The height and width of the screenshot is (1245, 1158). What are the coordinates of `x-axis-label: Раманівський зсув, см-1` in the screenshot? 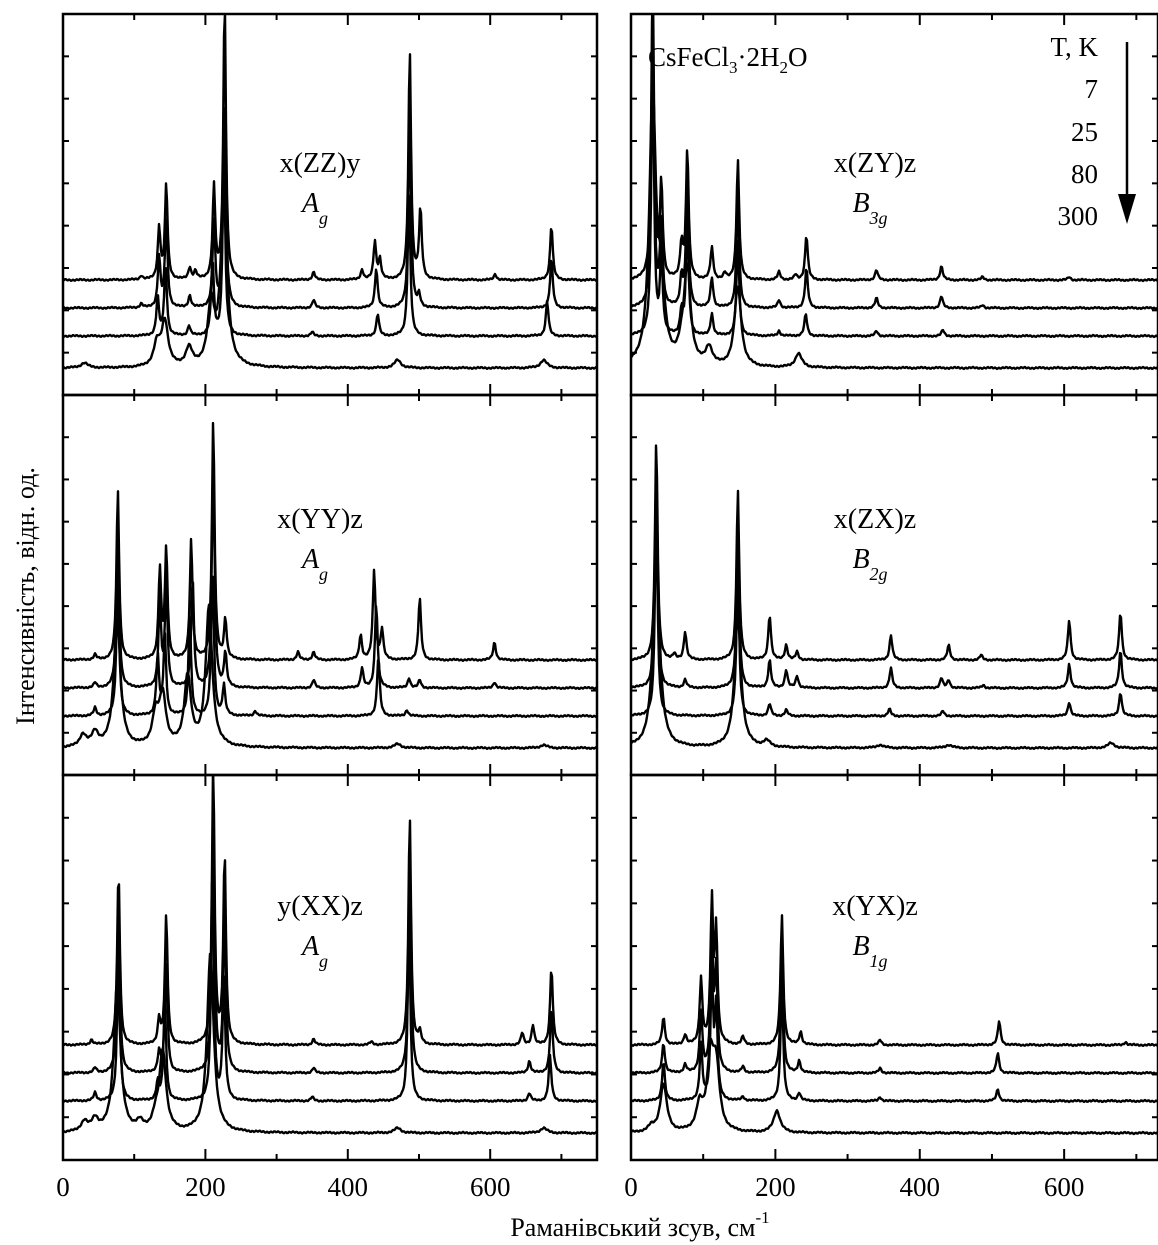 It's located at (639, 1225).